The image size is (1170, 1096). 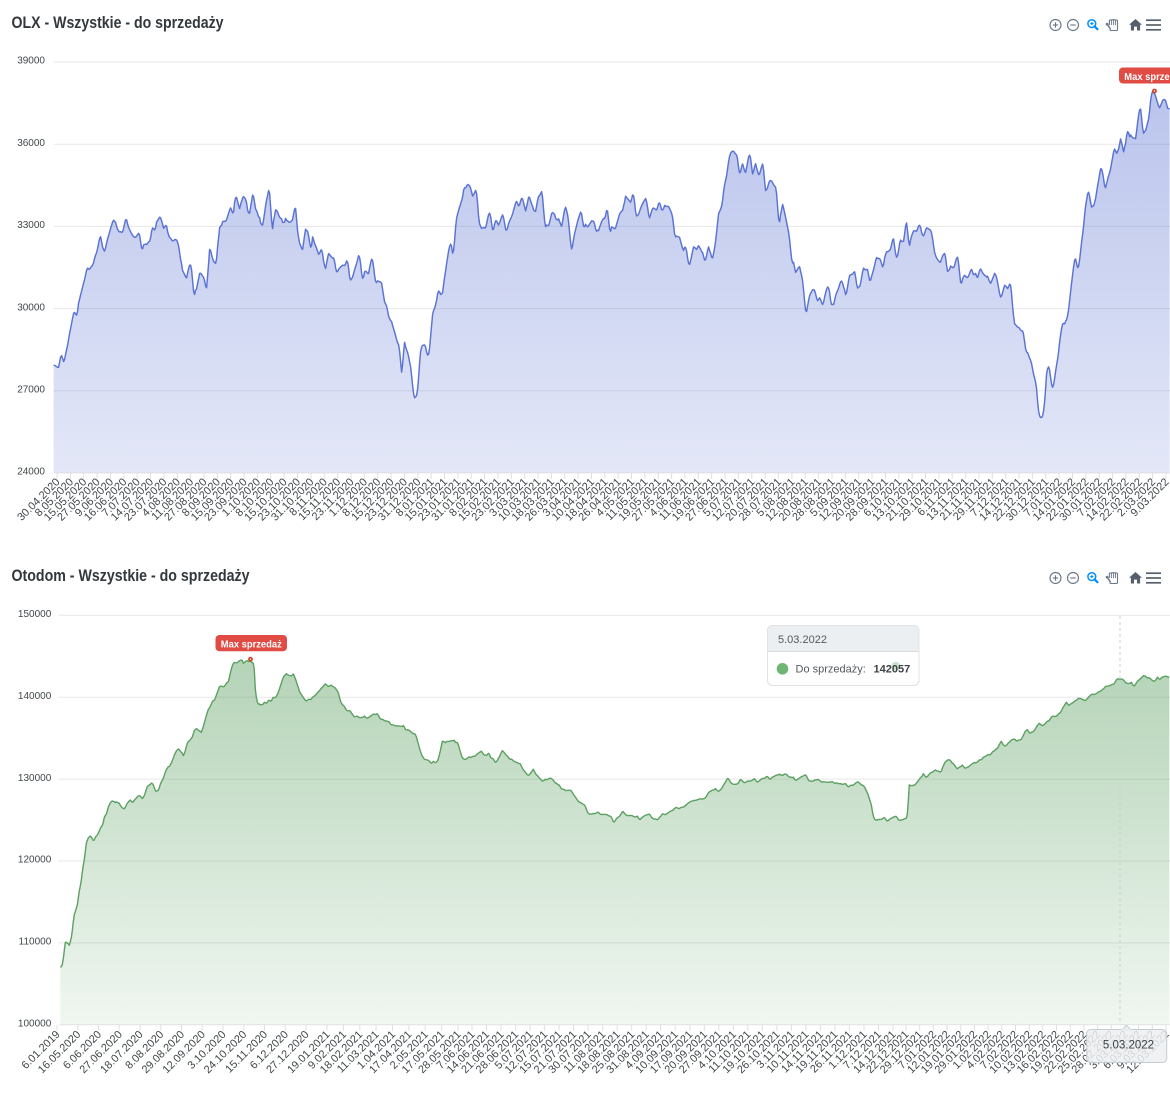 I want to click on svg-text: 120000, so click(x=35, y=860).